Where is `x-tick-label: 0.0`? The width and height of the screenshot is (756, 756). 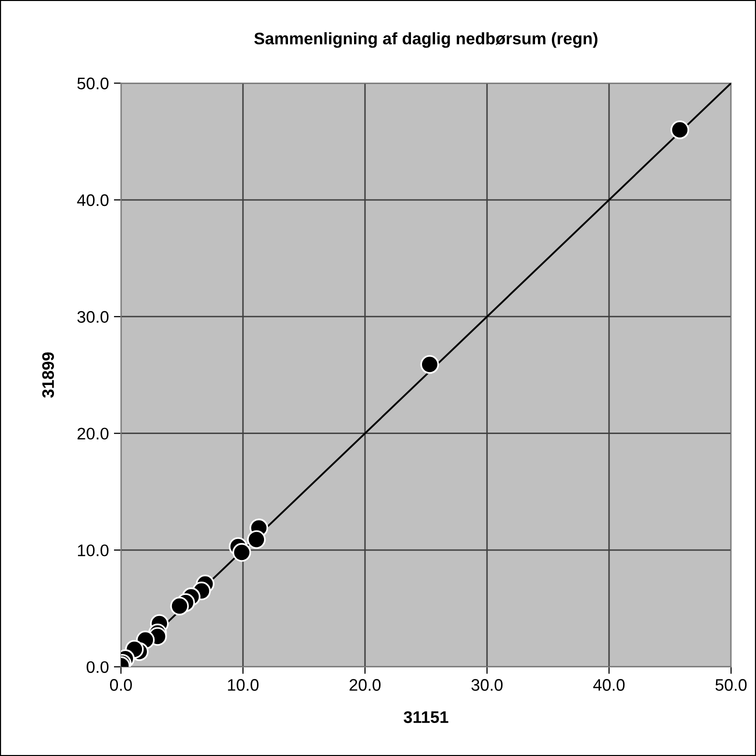 x-tick-label: 0.0 is located at coordinates (121, 685).